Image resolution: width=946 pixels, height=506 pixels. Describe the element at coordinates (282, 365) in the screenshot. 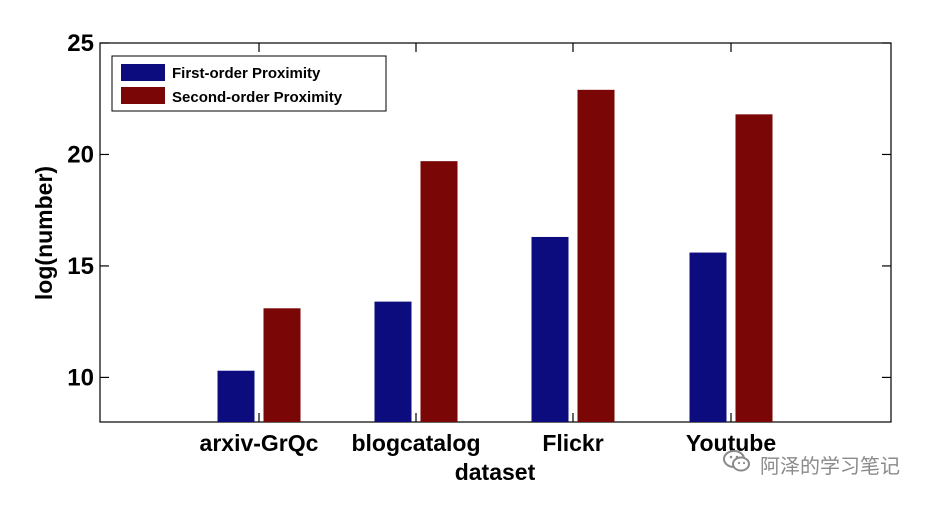

I see `bar-second-order-arxiv-grqc` at that location.